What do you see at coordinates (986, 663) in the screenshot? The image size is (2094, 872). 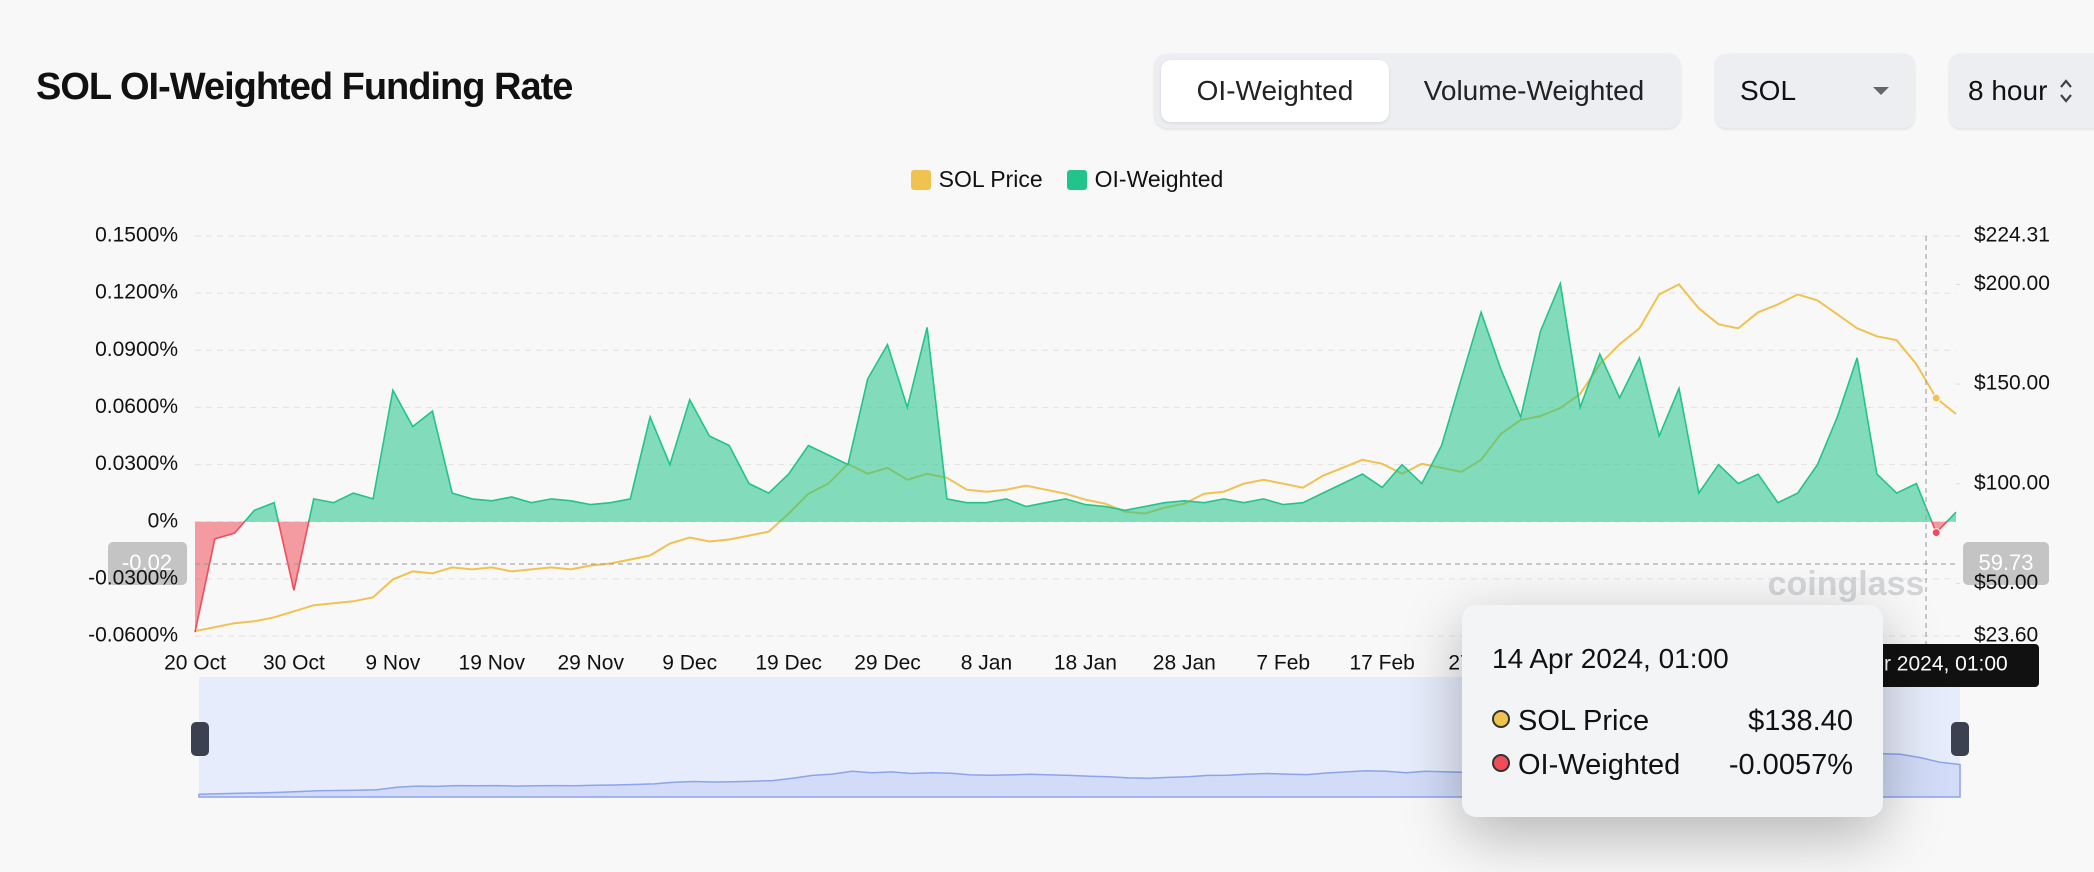 I see `x-tick-label: 8 Jan` at bounding box center [986, 663].